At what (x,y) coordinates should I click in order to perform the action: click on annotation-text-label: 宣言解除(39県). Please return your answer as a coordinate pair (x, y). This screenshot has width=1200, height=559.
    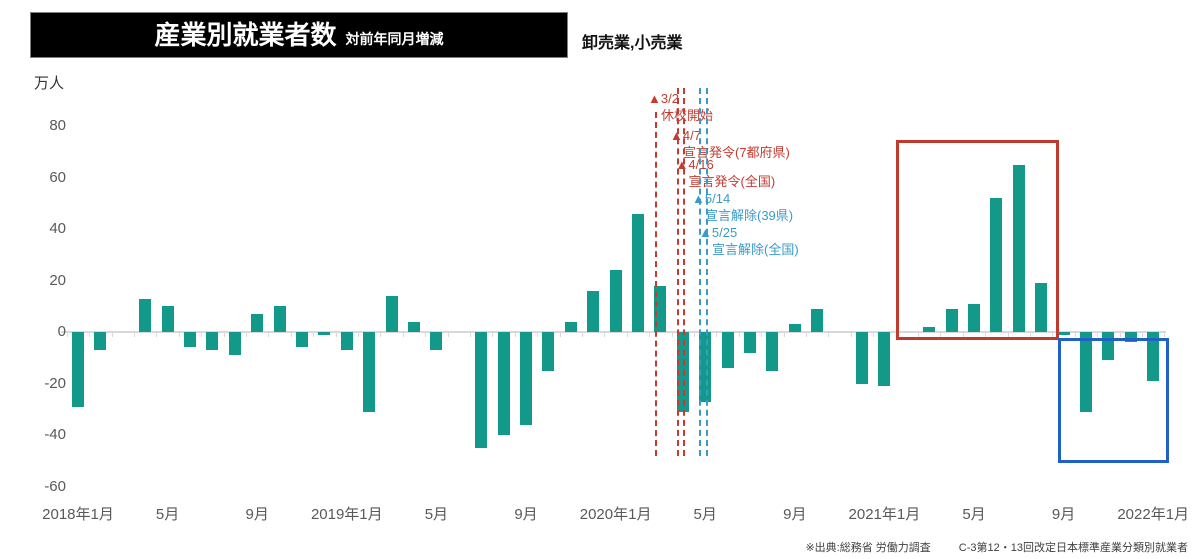
    Looking at the image, I should click on (749, 215).